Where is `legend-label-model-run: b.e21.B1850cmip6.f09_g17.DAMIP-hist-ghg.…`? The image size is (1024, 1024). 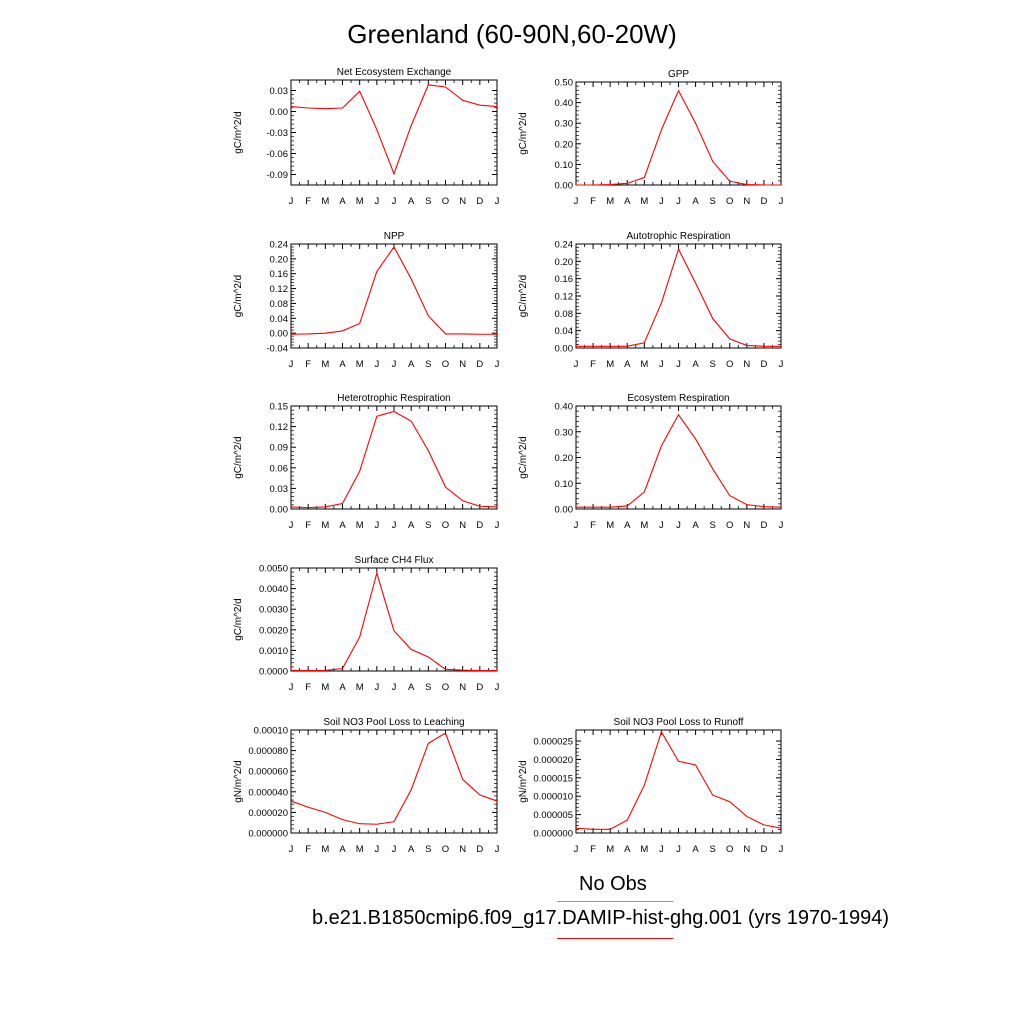
legend-label-model-run: b.e21.B1850cmip6.f09_g17.DAMIP-hist-ghg.… is located at coordinates (601, 918).